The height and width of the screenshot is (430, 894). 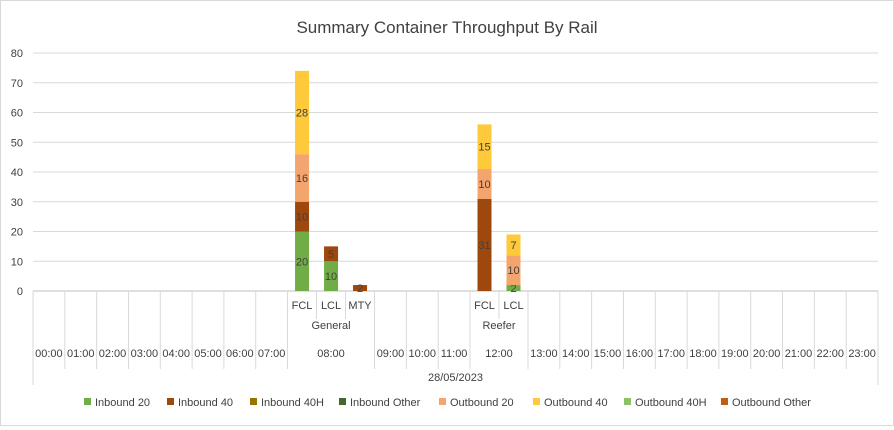 I want to click on bar-data-label: 5, so click(x=331, y=255).